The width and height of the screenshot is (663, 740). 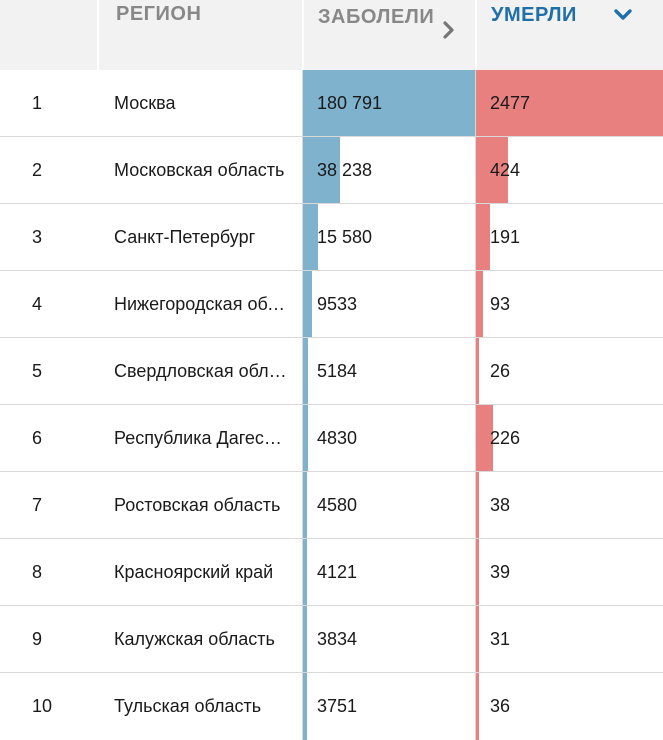 What do you see at coordinates (534, 15) in the screenshot?
I see `header-deaths-label: УМЕРЛИ` at bounding box center [534, 15].